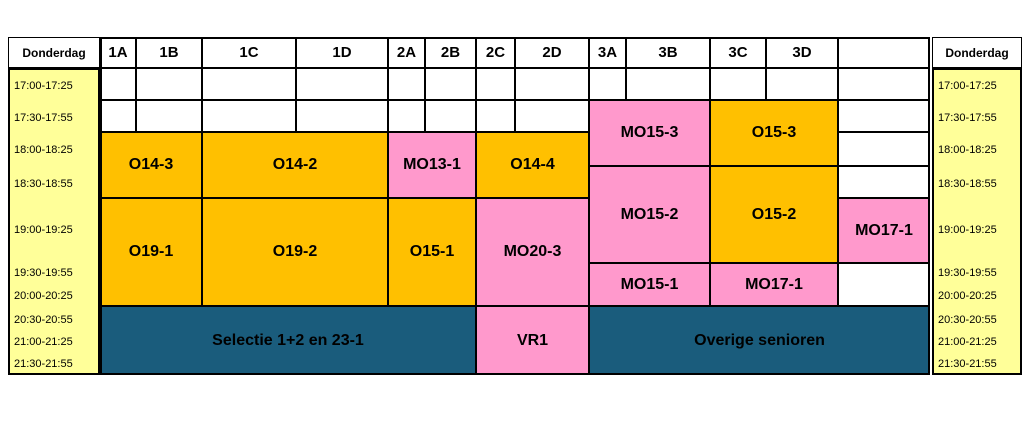  Describe the element at coordinates (607, 52) in the screenshot. I see `col-header-3a: 3A` at that location.